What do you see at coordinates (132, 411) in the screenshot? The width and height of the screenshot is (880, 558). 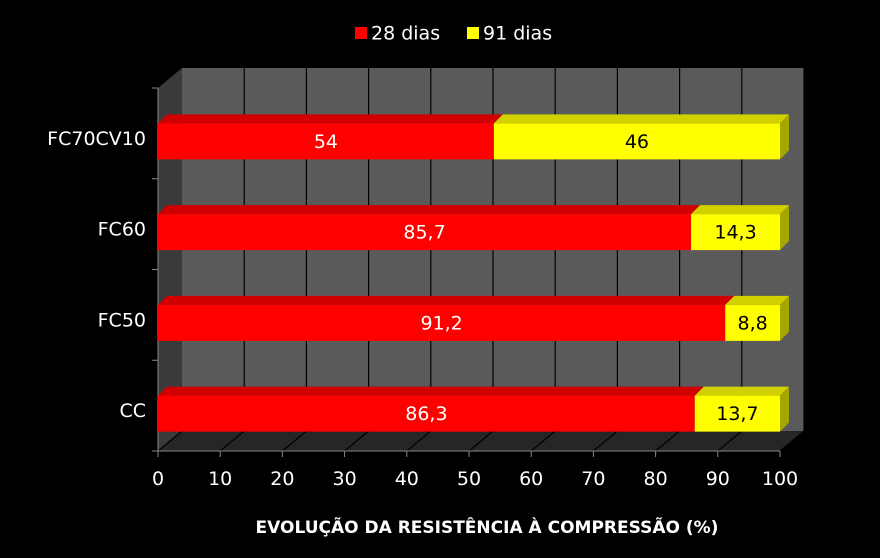 I see `y-tick-label: CC` at bounding box center [132, 411].